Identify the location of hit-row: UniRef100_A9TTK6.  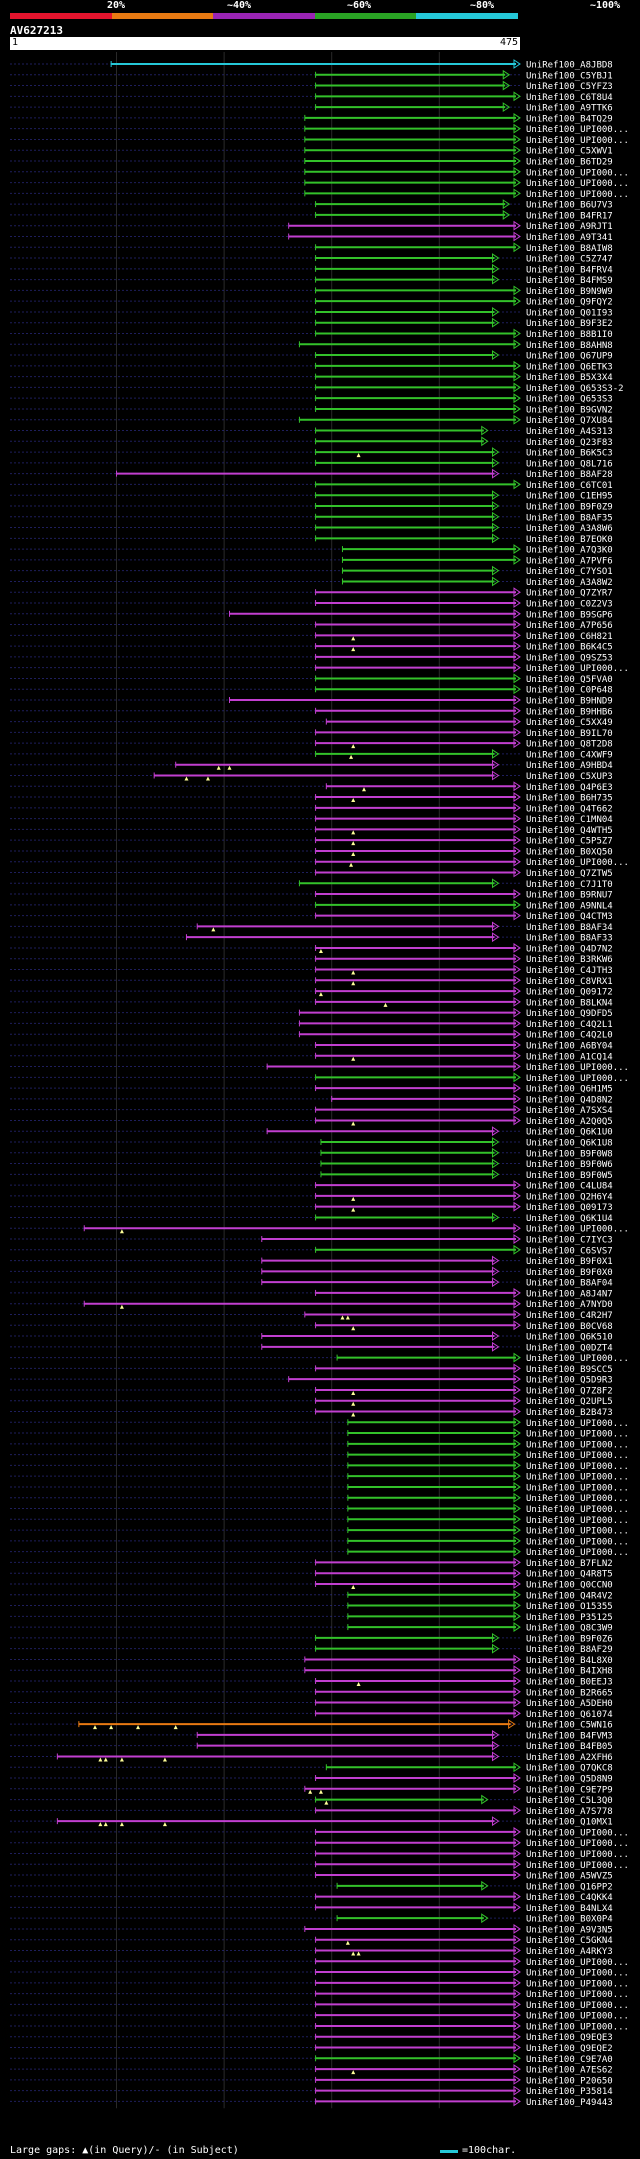
(311, 108).